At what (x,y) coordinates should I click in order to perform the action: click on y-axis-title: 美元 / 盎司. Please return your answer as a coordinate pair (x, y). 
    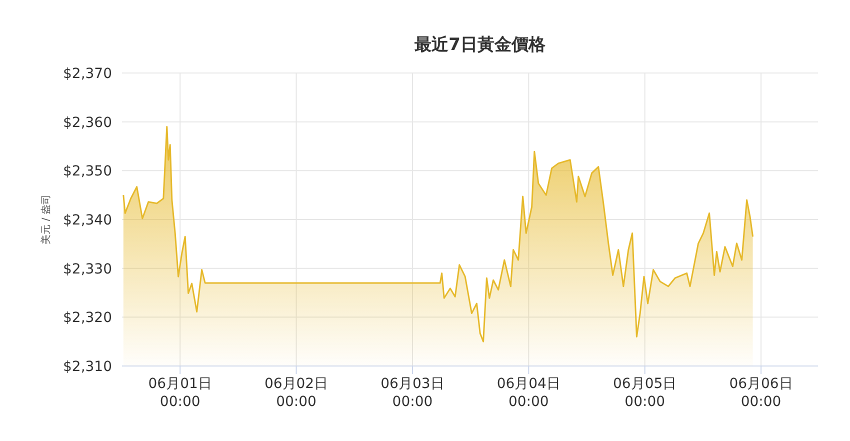
    Looking at the image, I should click on (46, 219).